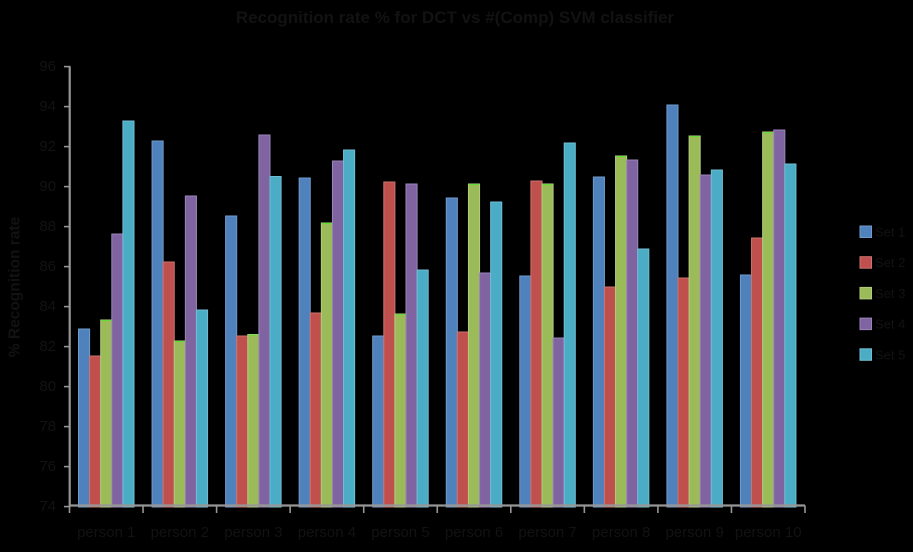  I want to click on svg-text: person 1, so click(106, 532).